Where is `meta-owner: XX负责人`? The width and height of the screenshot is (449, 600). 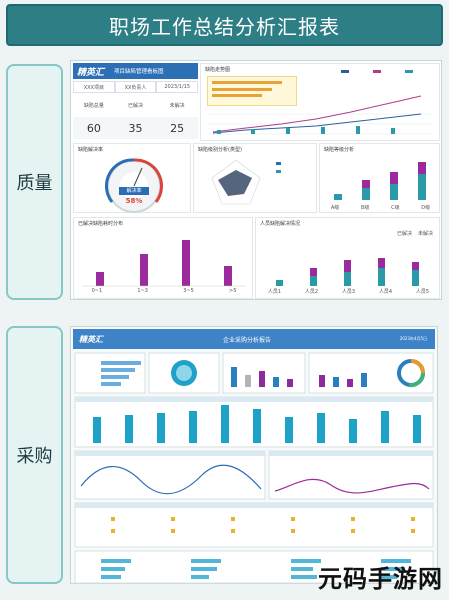 meta-owner: XX负责人 is located at coordinates (135, 87).